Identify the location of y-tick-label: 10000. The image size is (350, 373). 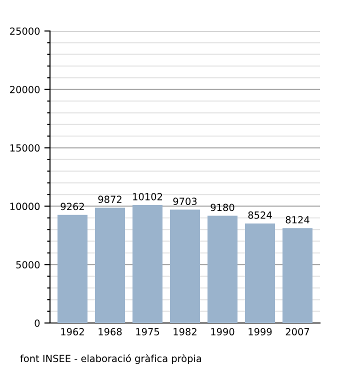
(25, 206).